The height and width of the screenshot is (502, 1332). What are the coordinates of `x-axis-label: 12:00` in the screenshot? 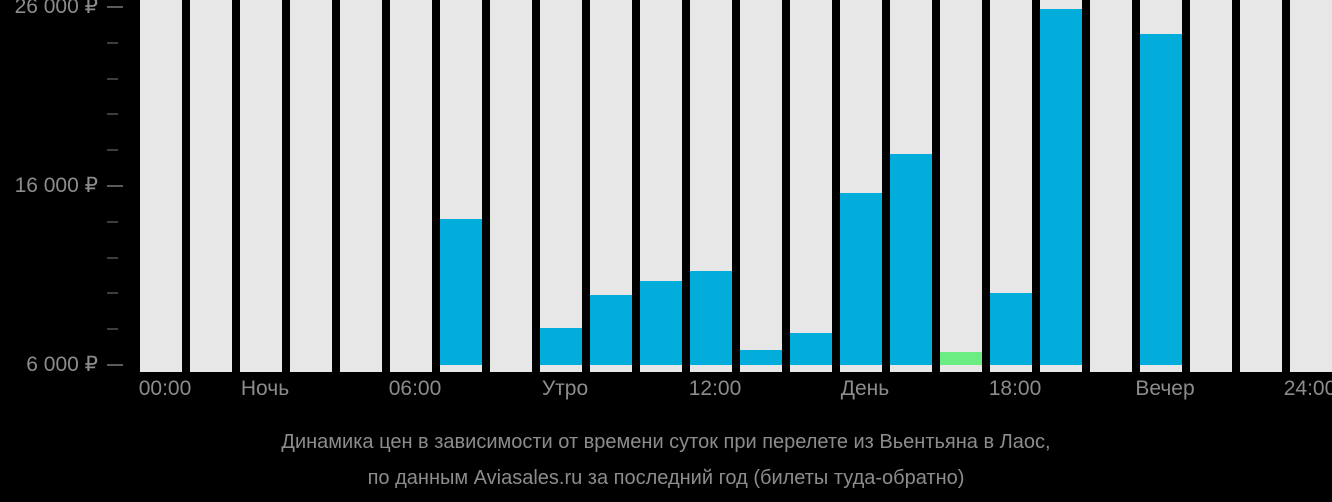 It's located at (715, 388).